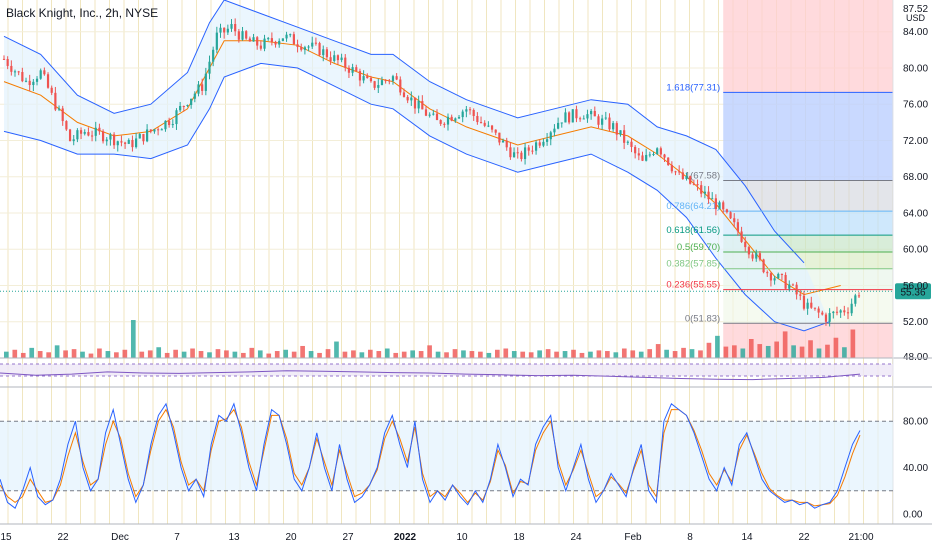 The height and width of the screenshot is (550, 932). Describe the element at coordinates (177, 537) in the screenshot. I see `date-tick-label: 7` at that location.